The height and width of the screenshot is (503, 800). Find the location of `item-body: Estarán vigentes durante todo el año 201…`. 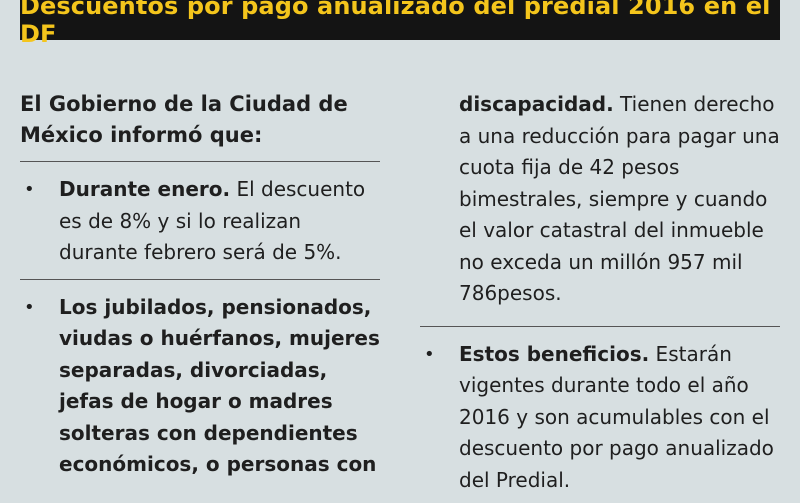

item-body: Estarán vigentes durante todo el año 201… is located at coordinates (616, 416).